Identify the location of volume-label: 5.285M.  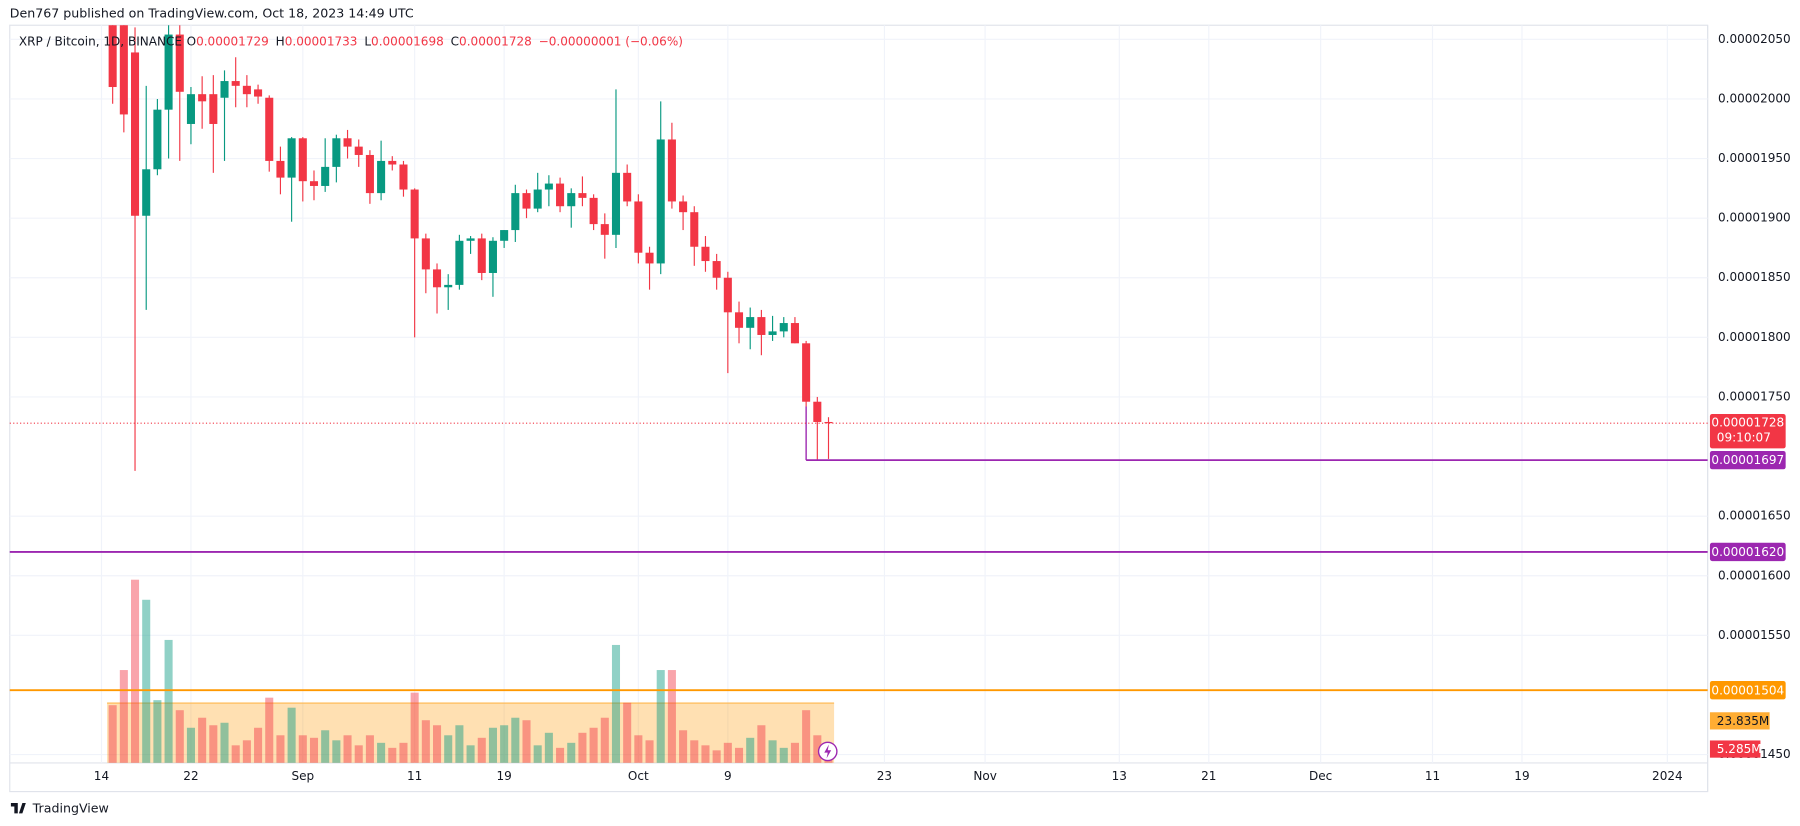
(1739, 749).